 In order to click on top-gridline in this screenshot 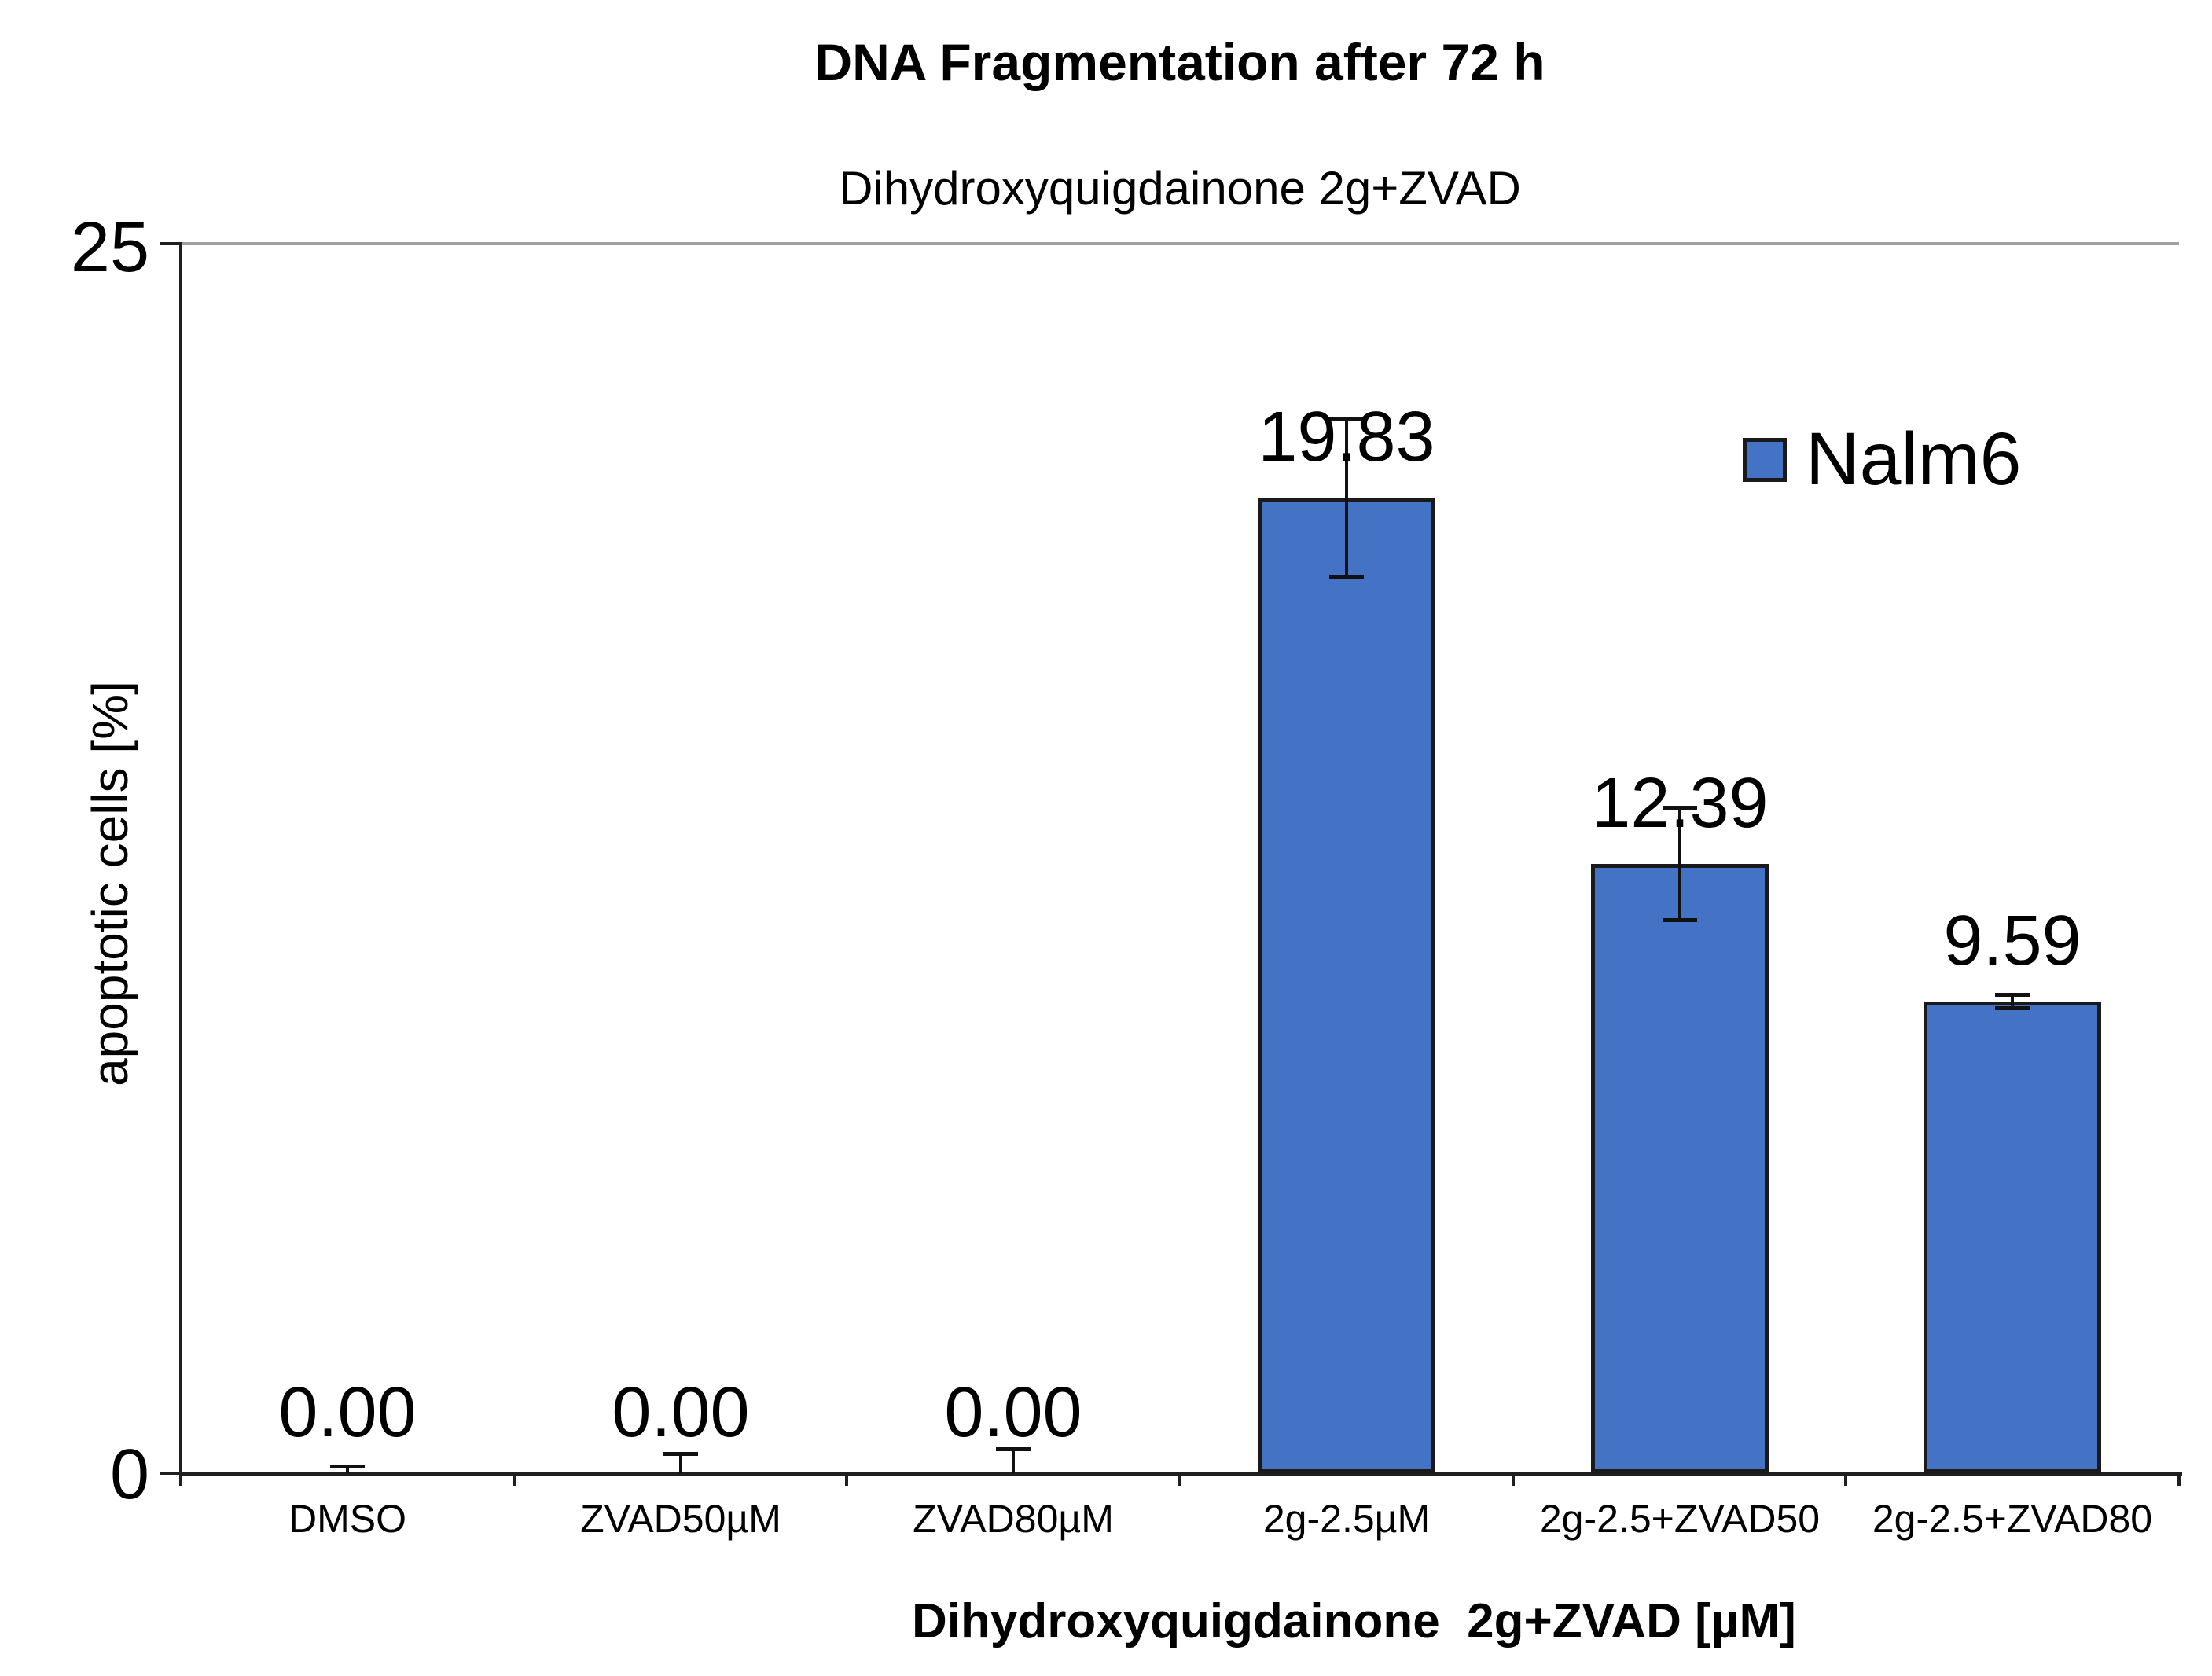, I will do `click(1180, 243)`.